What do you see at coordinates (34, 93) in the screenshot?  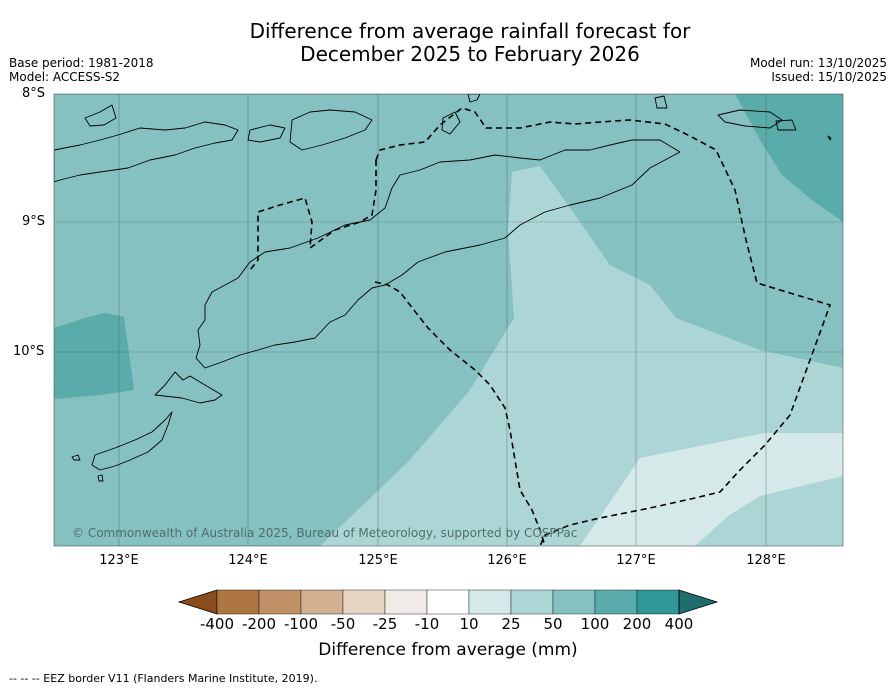 I see `lat-label-8s: 8°S` at bounding box center [34, 93].